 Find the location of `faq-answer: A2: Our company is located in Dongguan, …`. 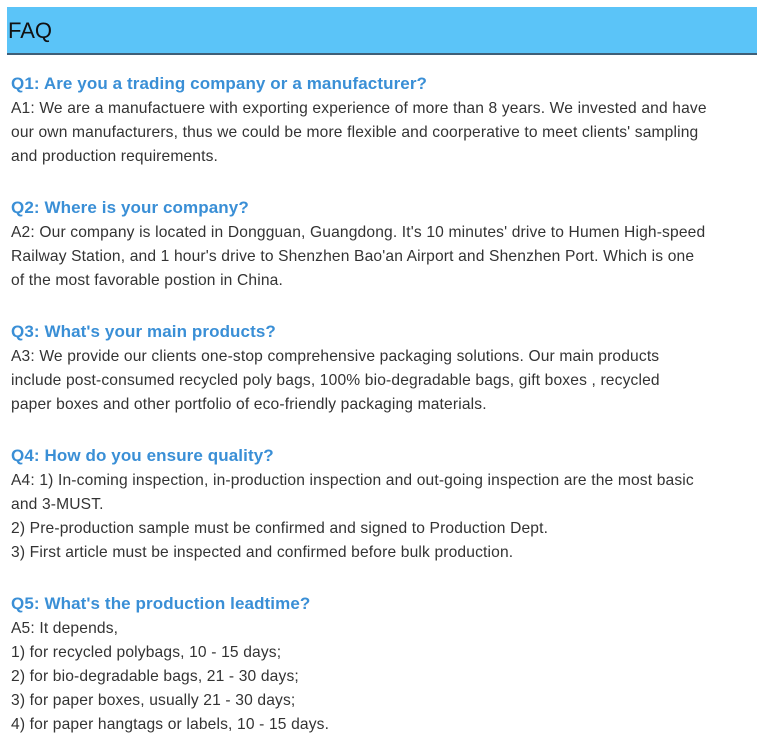

faq-answer: A2: Our company is located in Dongguan, … is located at coordinates (386, 257).